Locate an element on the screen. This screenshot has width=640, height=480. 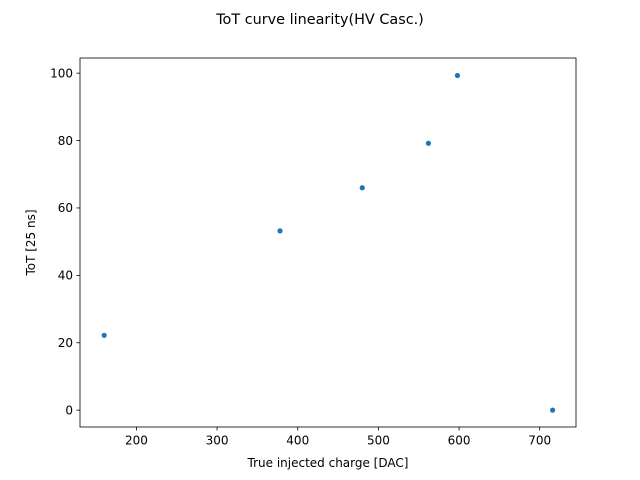
x-axis-label: True injected charge [DAC] is located at coordinates (328, 463).